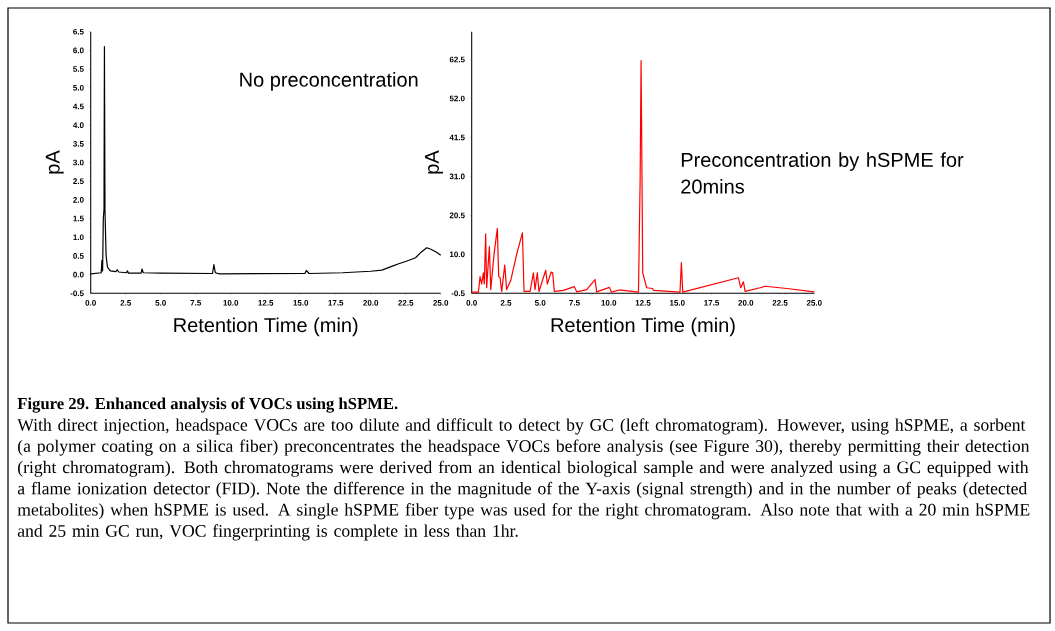  I want to click on y-tick-label: 4.5, so click(78, 106).